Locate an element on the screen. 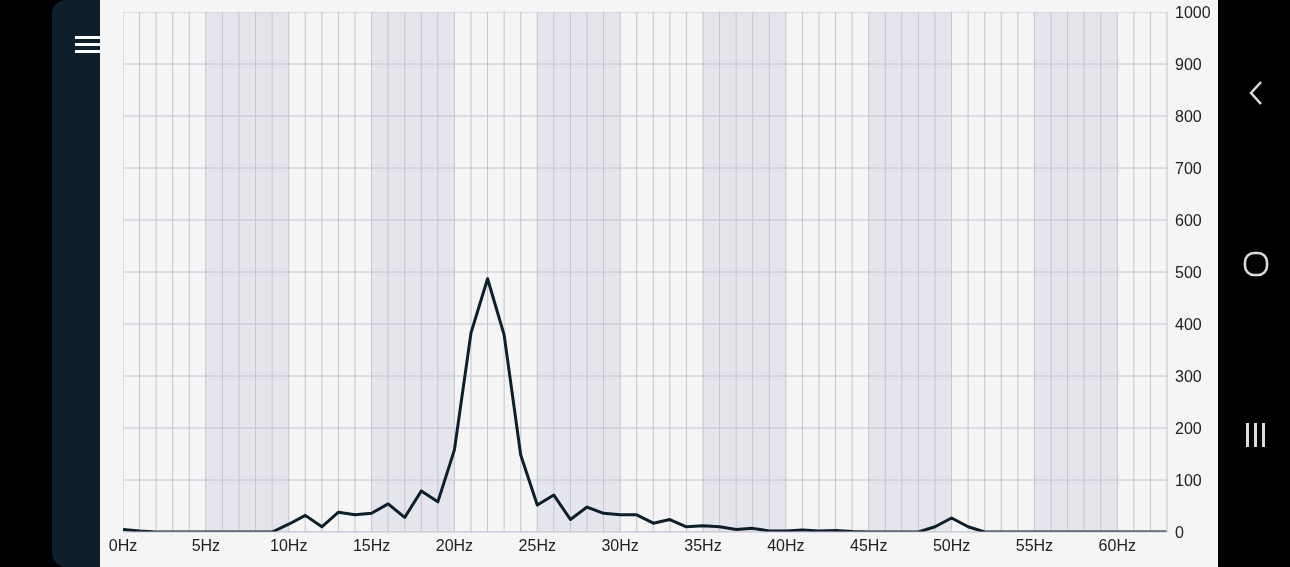 The height and width of the screenshot is (567, 1290). y-tick-label: 700 is located at coordinates (1188, 168).